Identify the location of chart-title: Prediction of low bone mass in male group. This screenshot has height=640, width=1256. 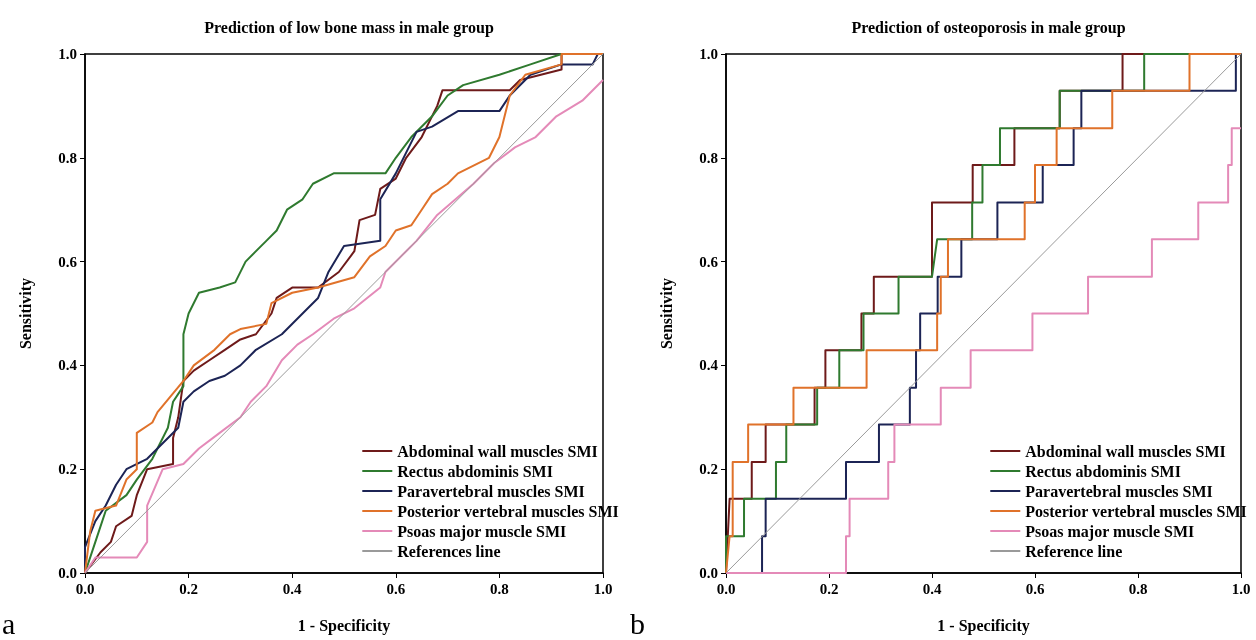
(349, 27).